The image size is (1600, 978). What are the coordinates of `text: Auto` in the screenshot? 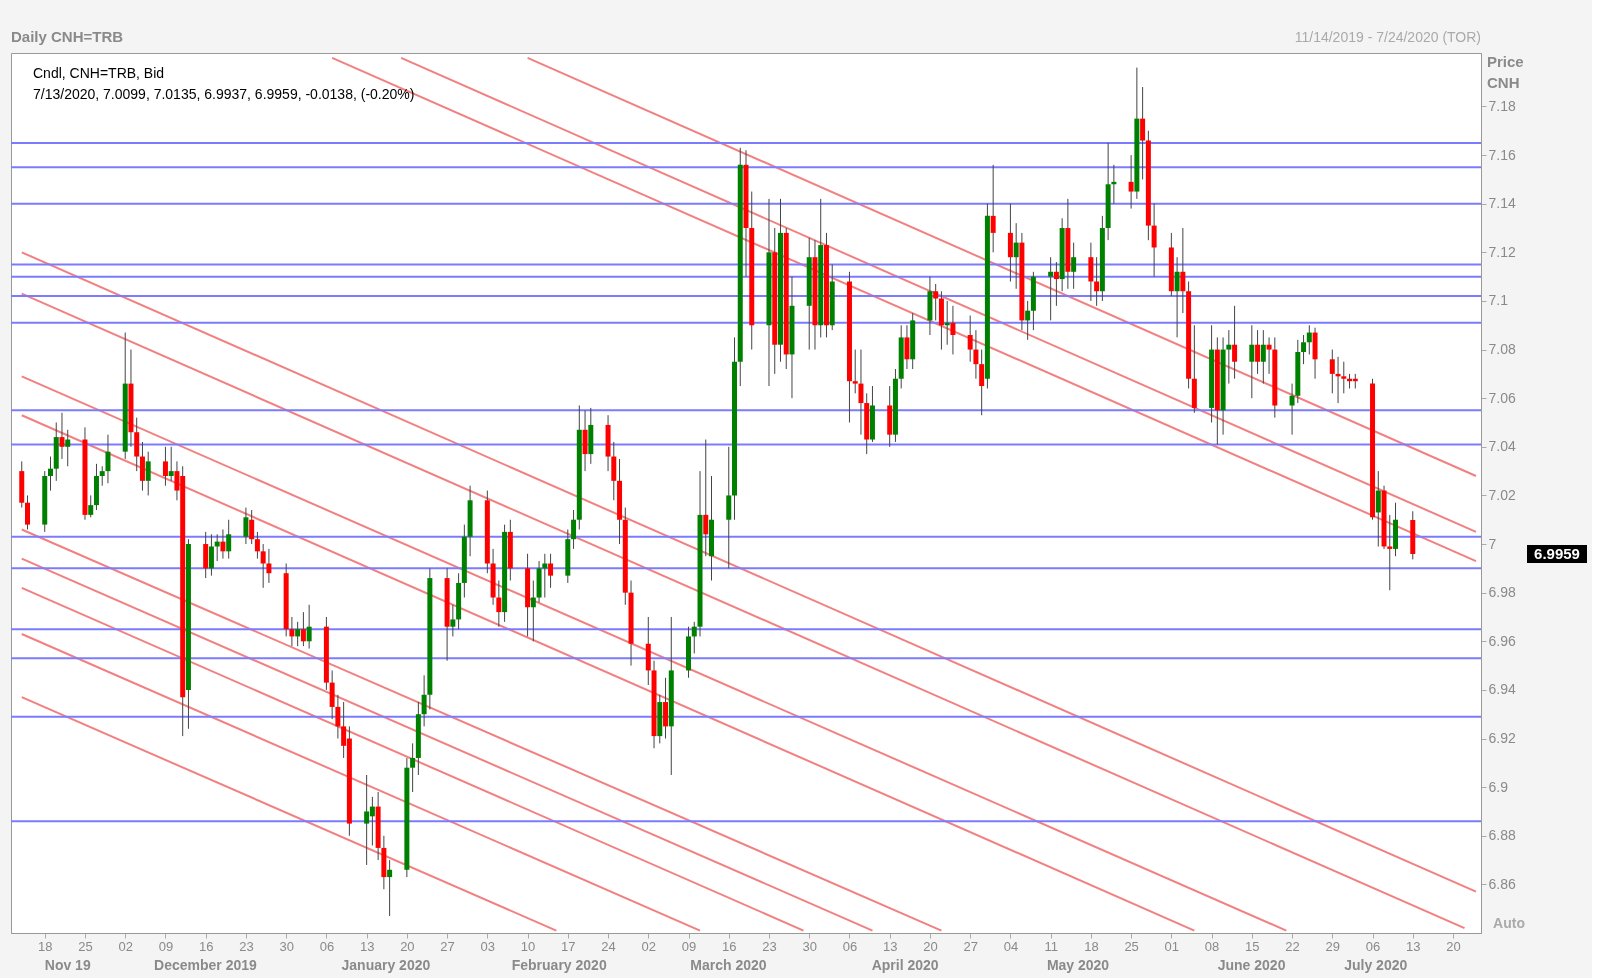 It's located at (1509, 923).